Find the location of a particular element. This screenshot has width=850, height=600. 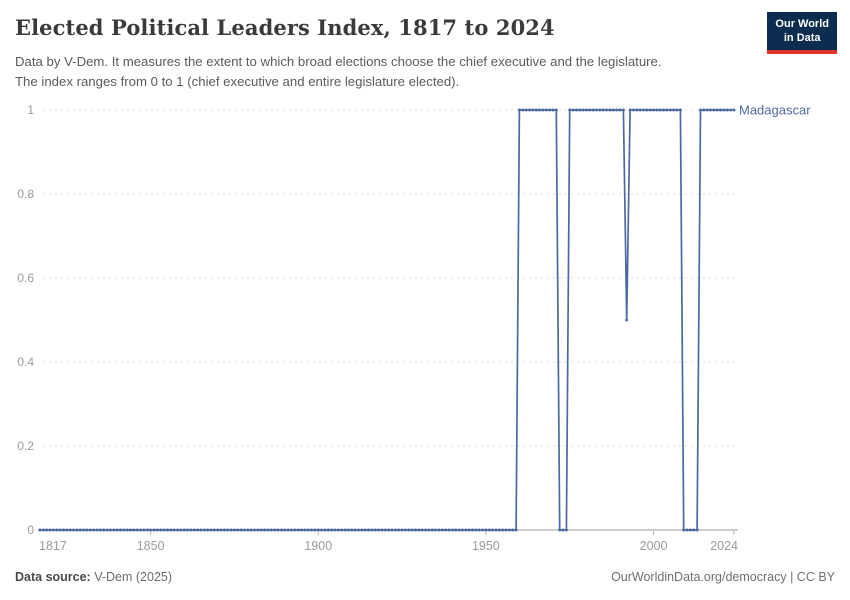

data-point-2015 is located at coordinates (704, 110).